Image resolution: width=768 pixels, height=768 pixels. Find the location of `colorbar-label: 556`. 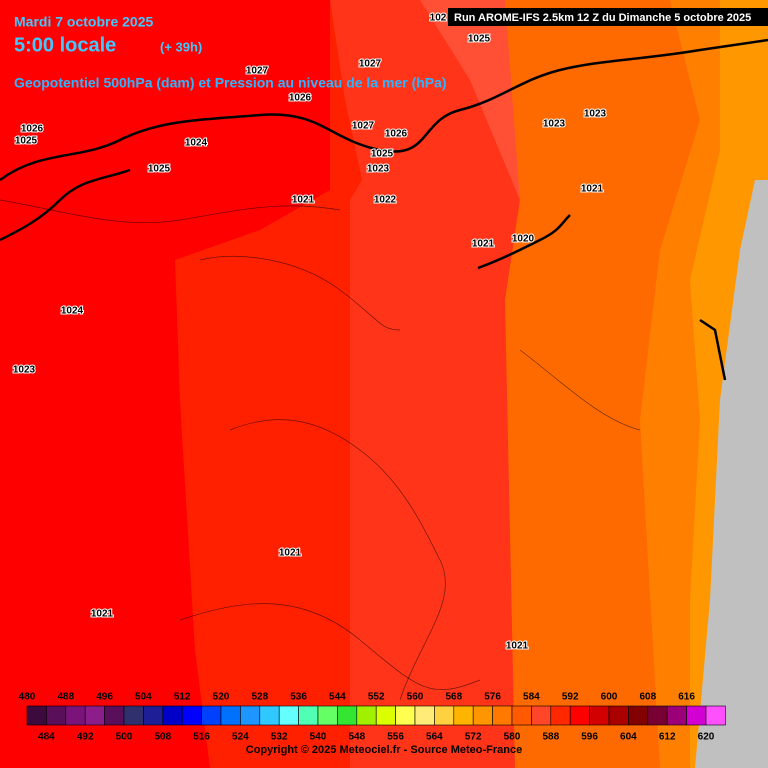

colorbar-label: 556 is located at coordinates (395, 737).